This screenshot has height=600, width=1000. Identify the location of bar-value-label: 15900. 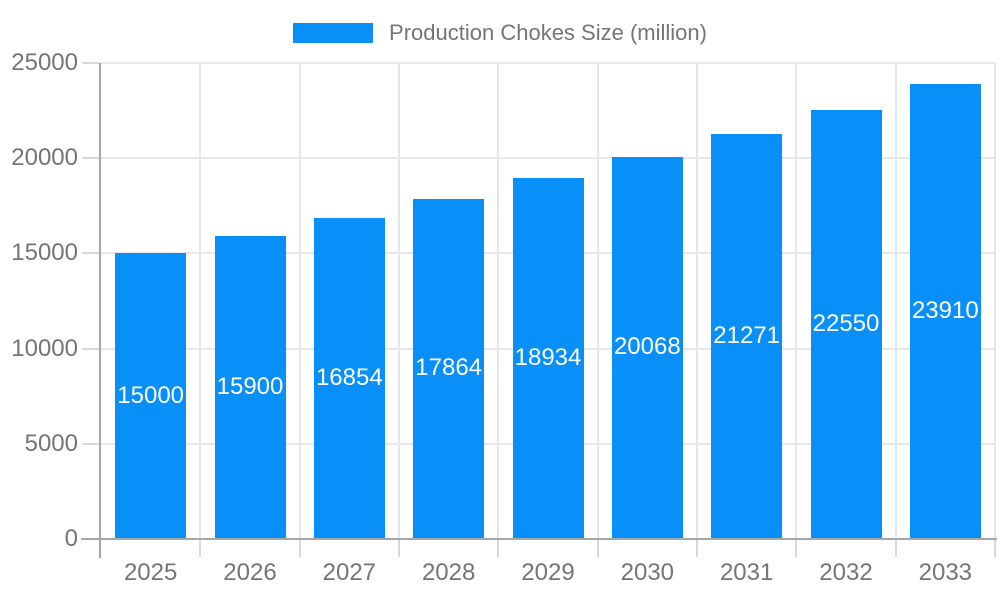
(250, 387).